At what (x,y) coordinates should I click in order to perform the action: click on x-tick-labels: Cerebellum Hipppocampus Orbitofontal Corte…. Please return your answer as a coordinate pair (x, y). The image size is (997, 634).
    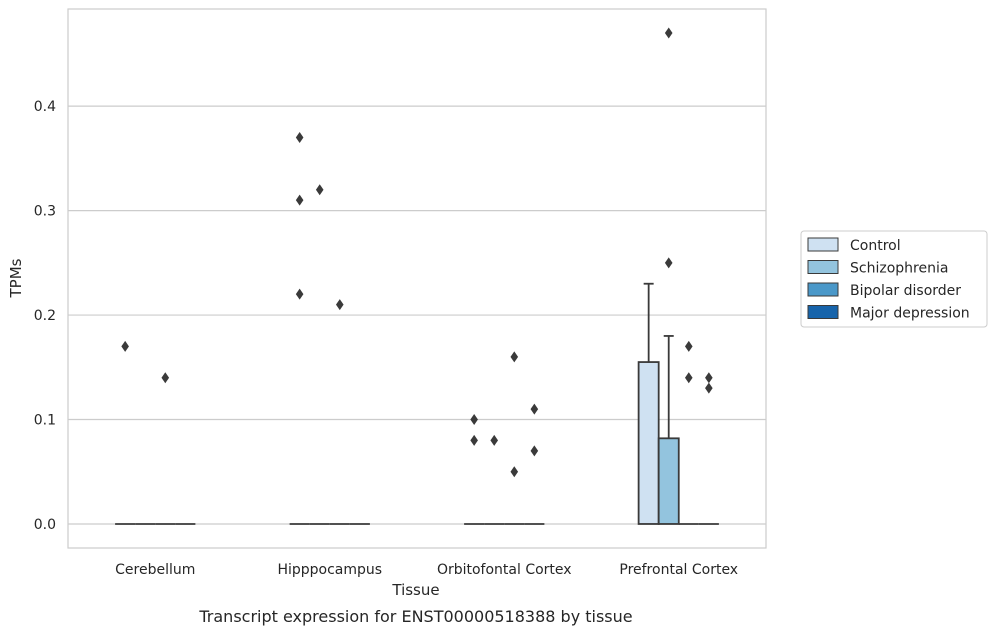
    Looking at the image, I should click on (426, 570).